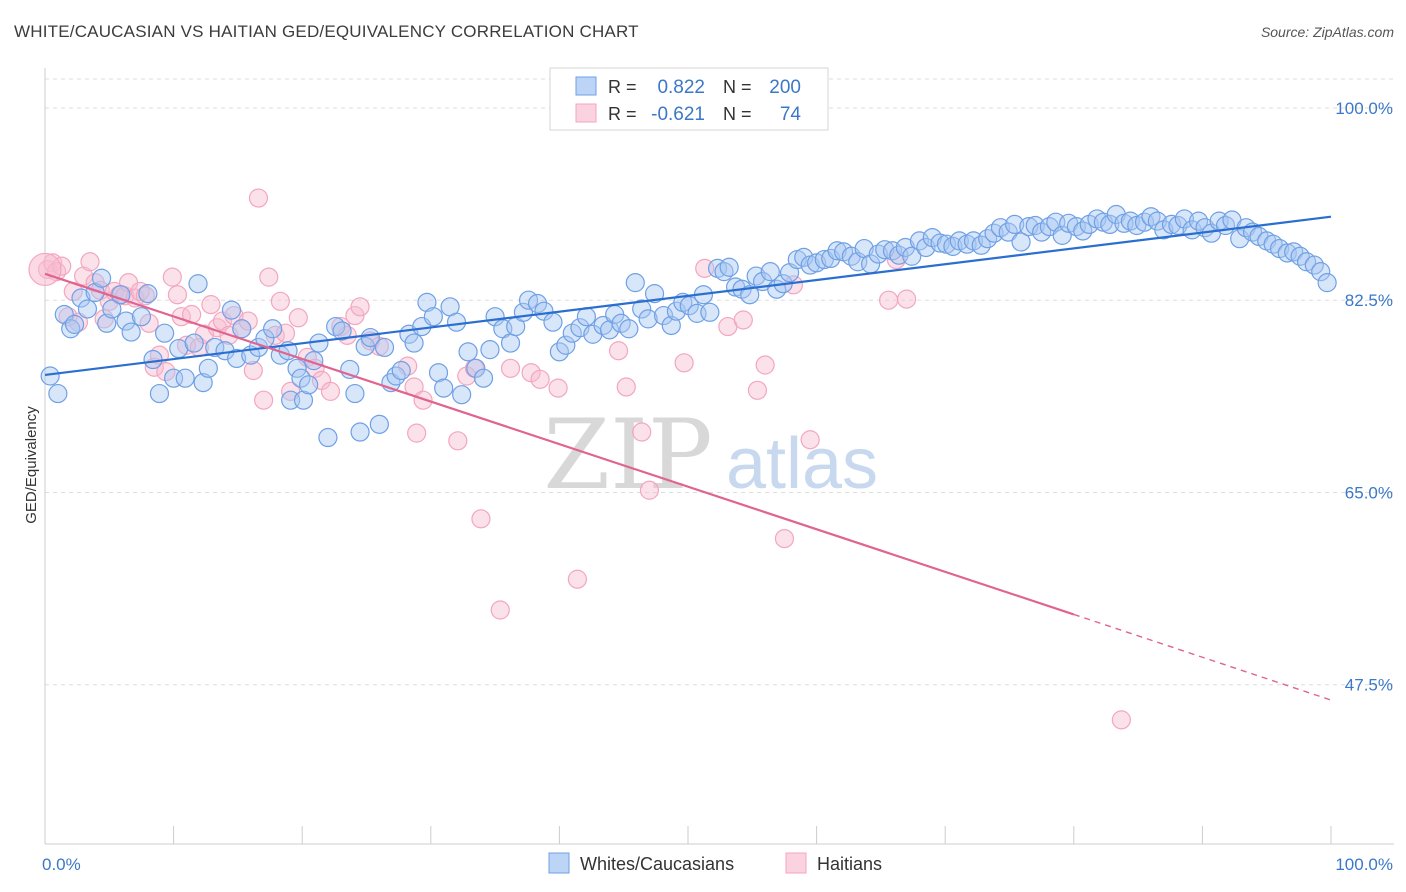 Image resolution: width=1406 pixels, height=892 pixels. I want to click on legend-r-value-1: 0.822, so click(681, 87).